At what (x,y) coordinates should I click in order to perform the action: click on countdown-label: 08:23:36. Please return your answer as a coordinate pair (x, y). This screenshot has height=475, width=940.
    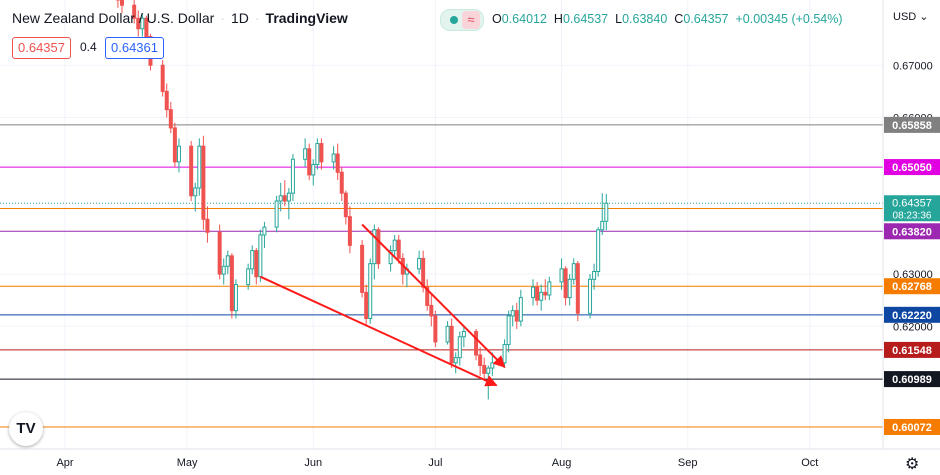
    Looking at the image, I should click on (912, 215).